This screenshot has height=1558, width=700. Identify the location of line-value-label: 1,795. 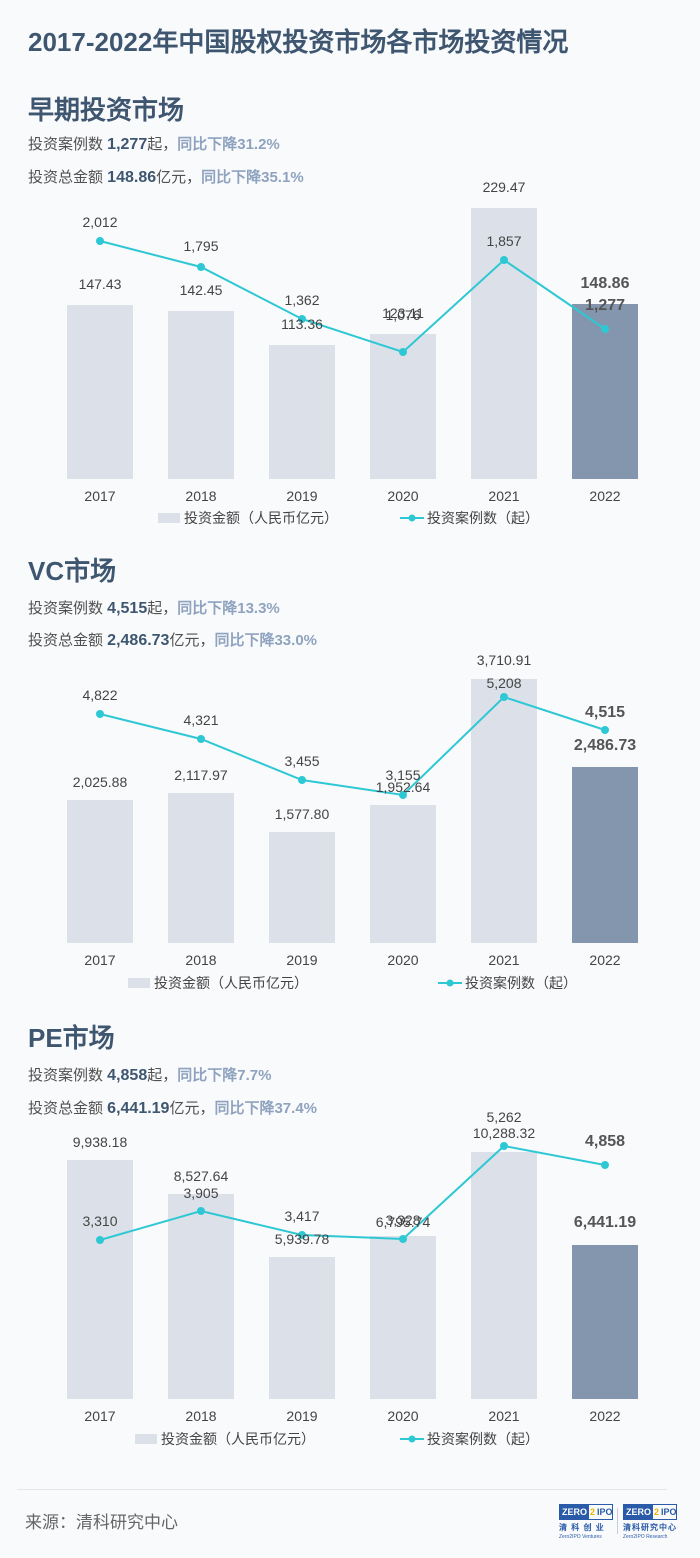
(200, 246).